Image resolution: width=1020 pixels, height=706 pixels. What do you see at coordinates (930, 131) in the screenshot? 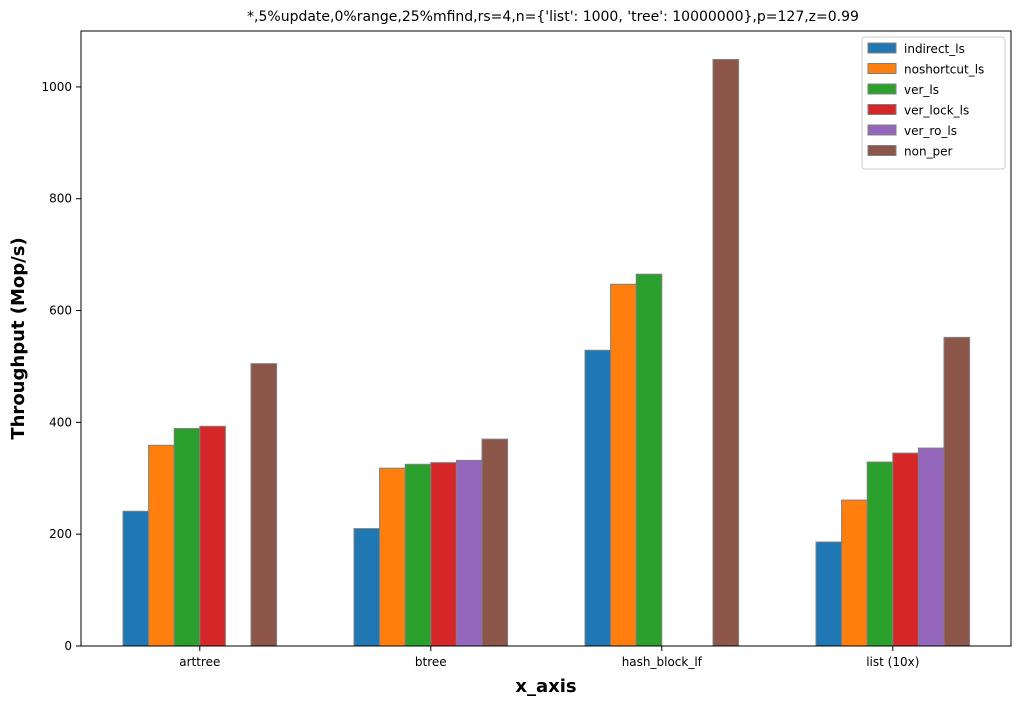
I see `legend-label-ver_ro_ls: ver_ro_ls` at bounding box center [930, 131].